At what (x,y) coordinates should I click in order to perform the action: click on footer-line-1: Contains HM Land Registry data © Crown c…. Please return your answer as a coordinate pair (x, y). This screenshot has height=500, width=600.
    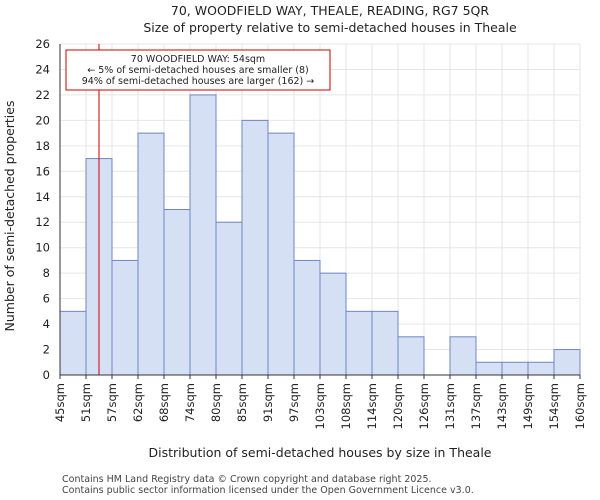
    Looking at the image, I should click on (247, 479).